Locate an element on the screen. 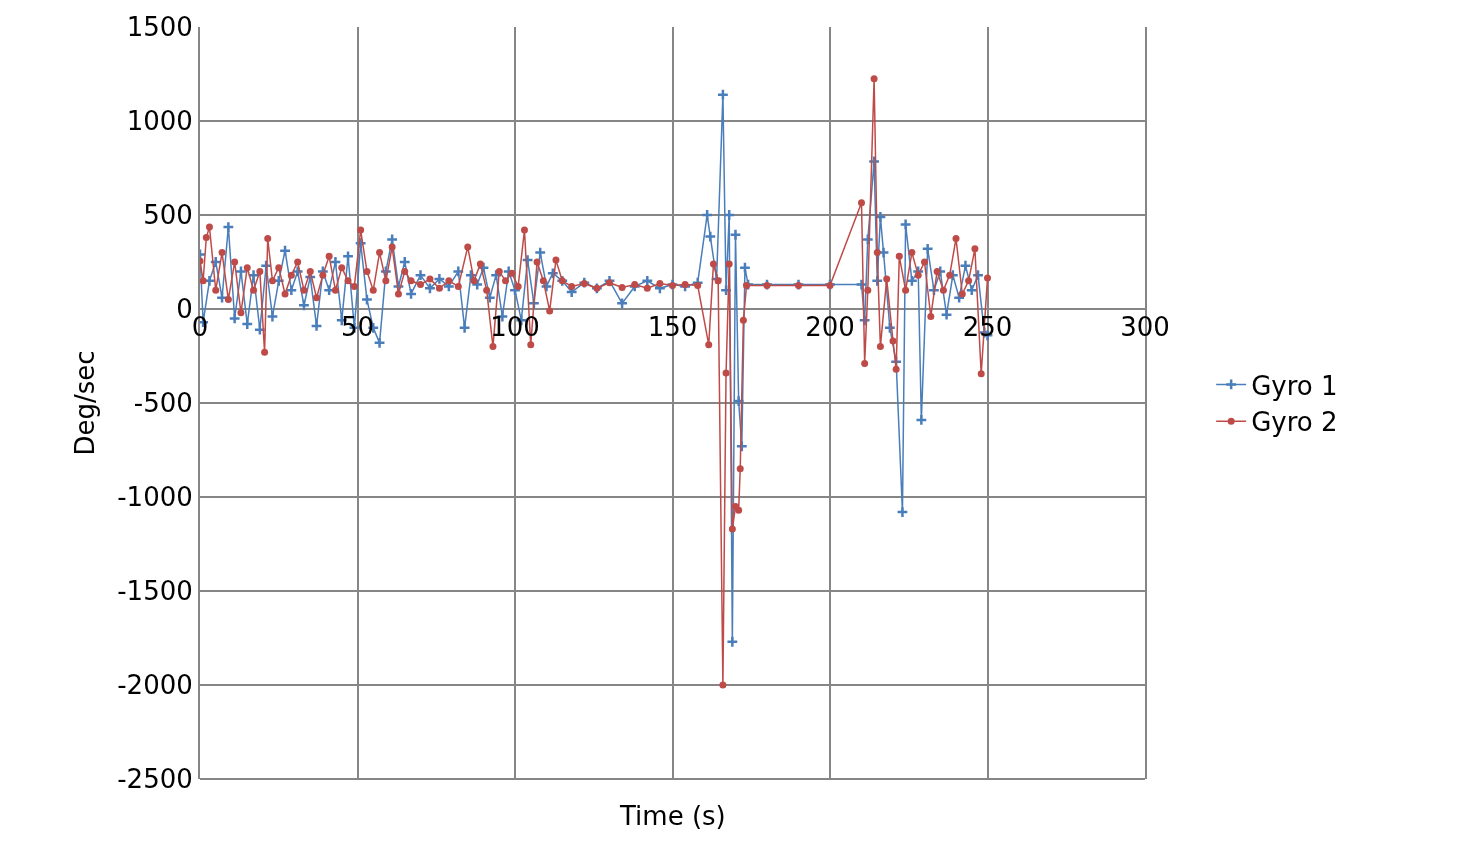  y-tick-label: -1500 is located at coordinates (155, 591).